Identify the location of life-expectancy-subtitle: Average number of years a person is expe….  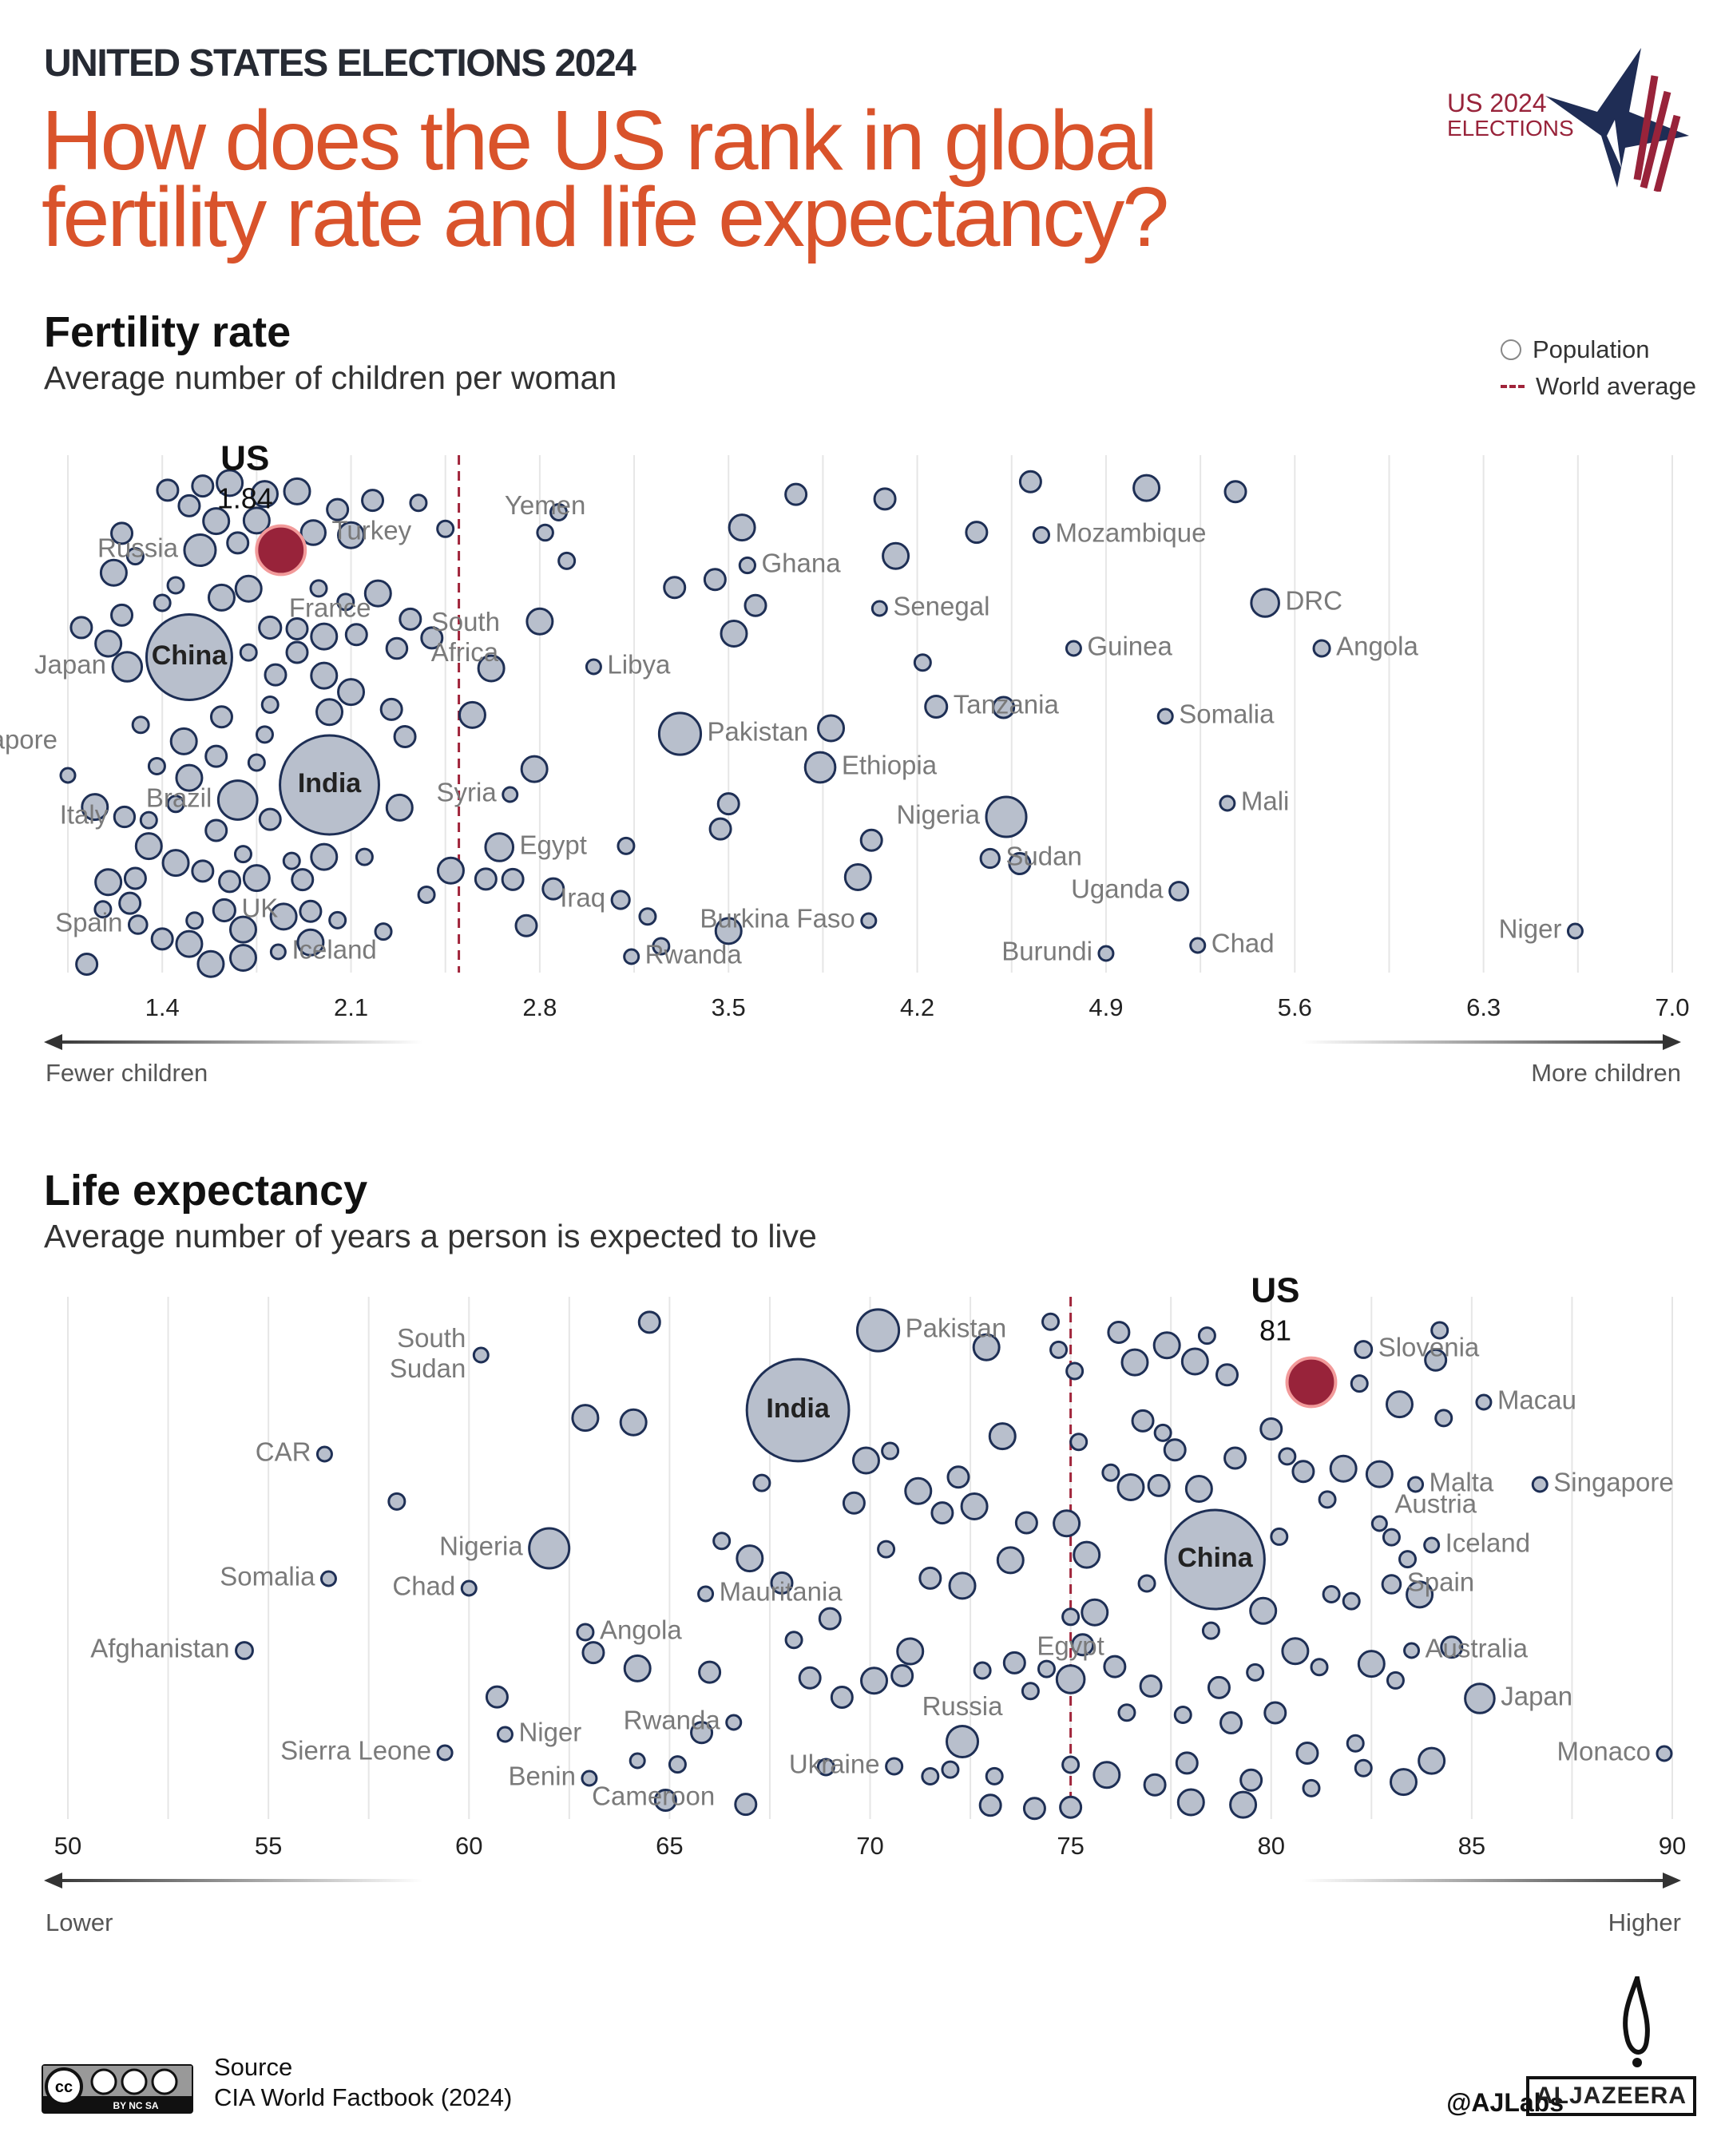
(431, 1236).